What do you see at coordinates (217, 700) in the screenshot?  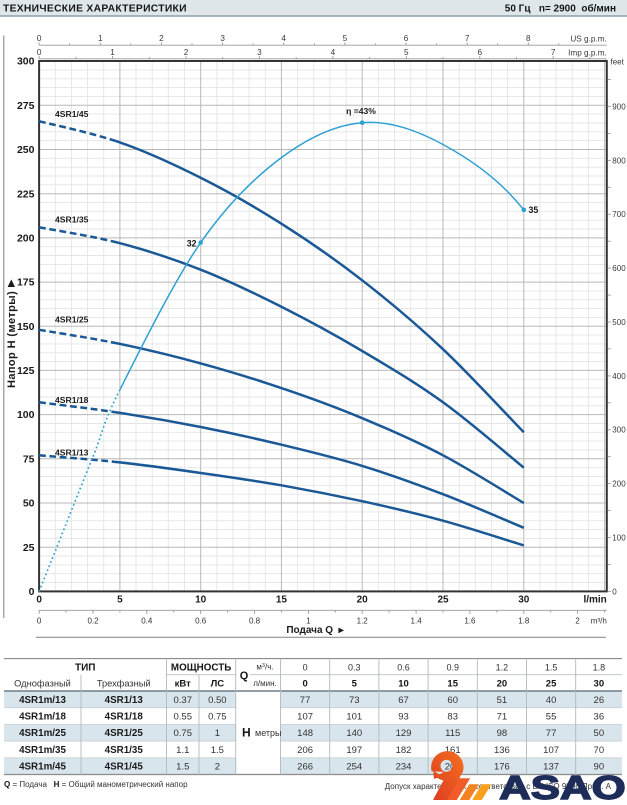 I see `svg-text: 0.50` at bounding box center [217, 700].